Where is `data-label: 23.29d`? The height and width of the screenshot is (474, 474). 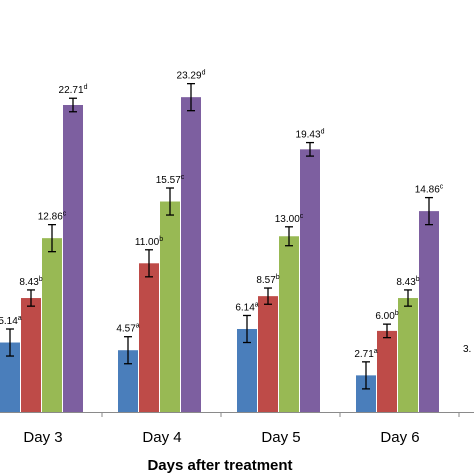
data-label: 23.29d is located at coordinates (191, 76).